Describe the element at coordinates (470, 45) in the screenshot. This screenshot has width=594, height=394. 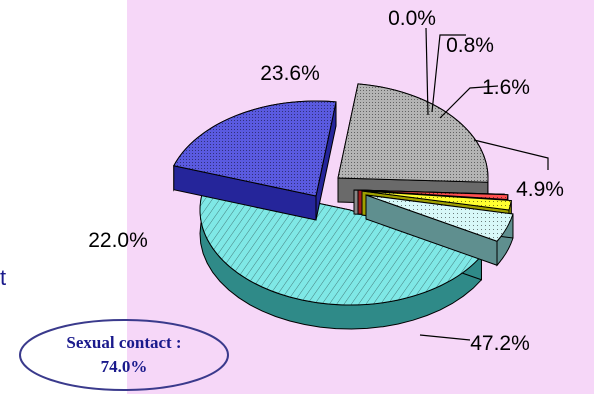
I see `slice-label-4: 0.8%` at that location.